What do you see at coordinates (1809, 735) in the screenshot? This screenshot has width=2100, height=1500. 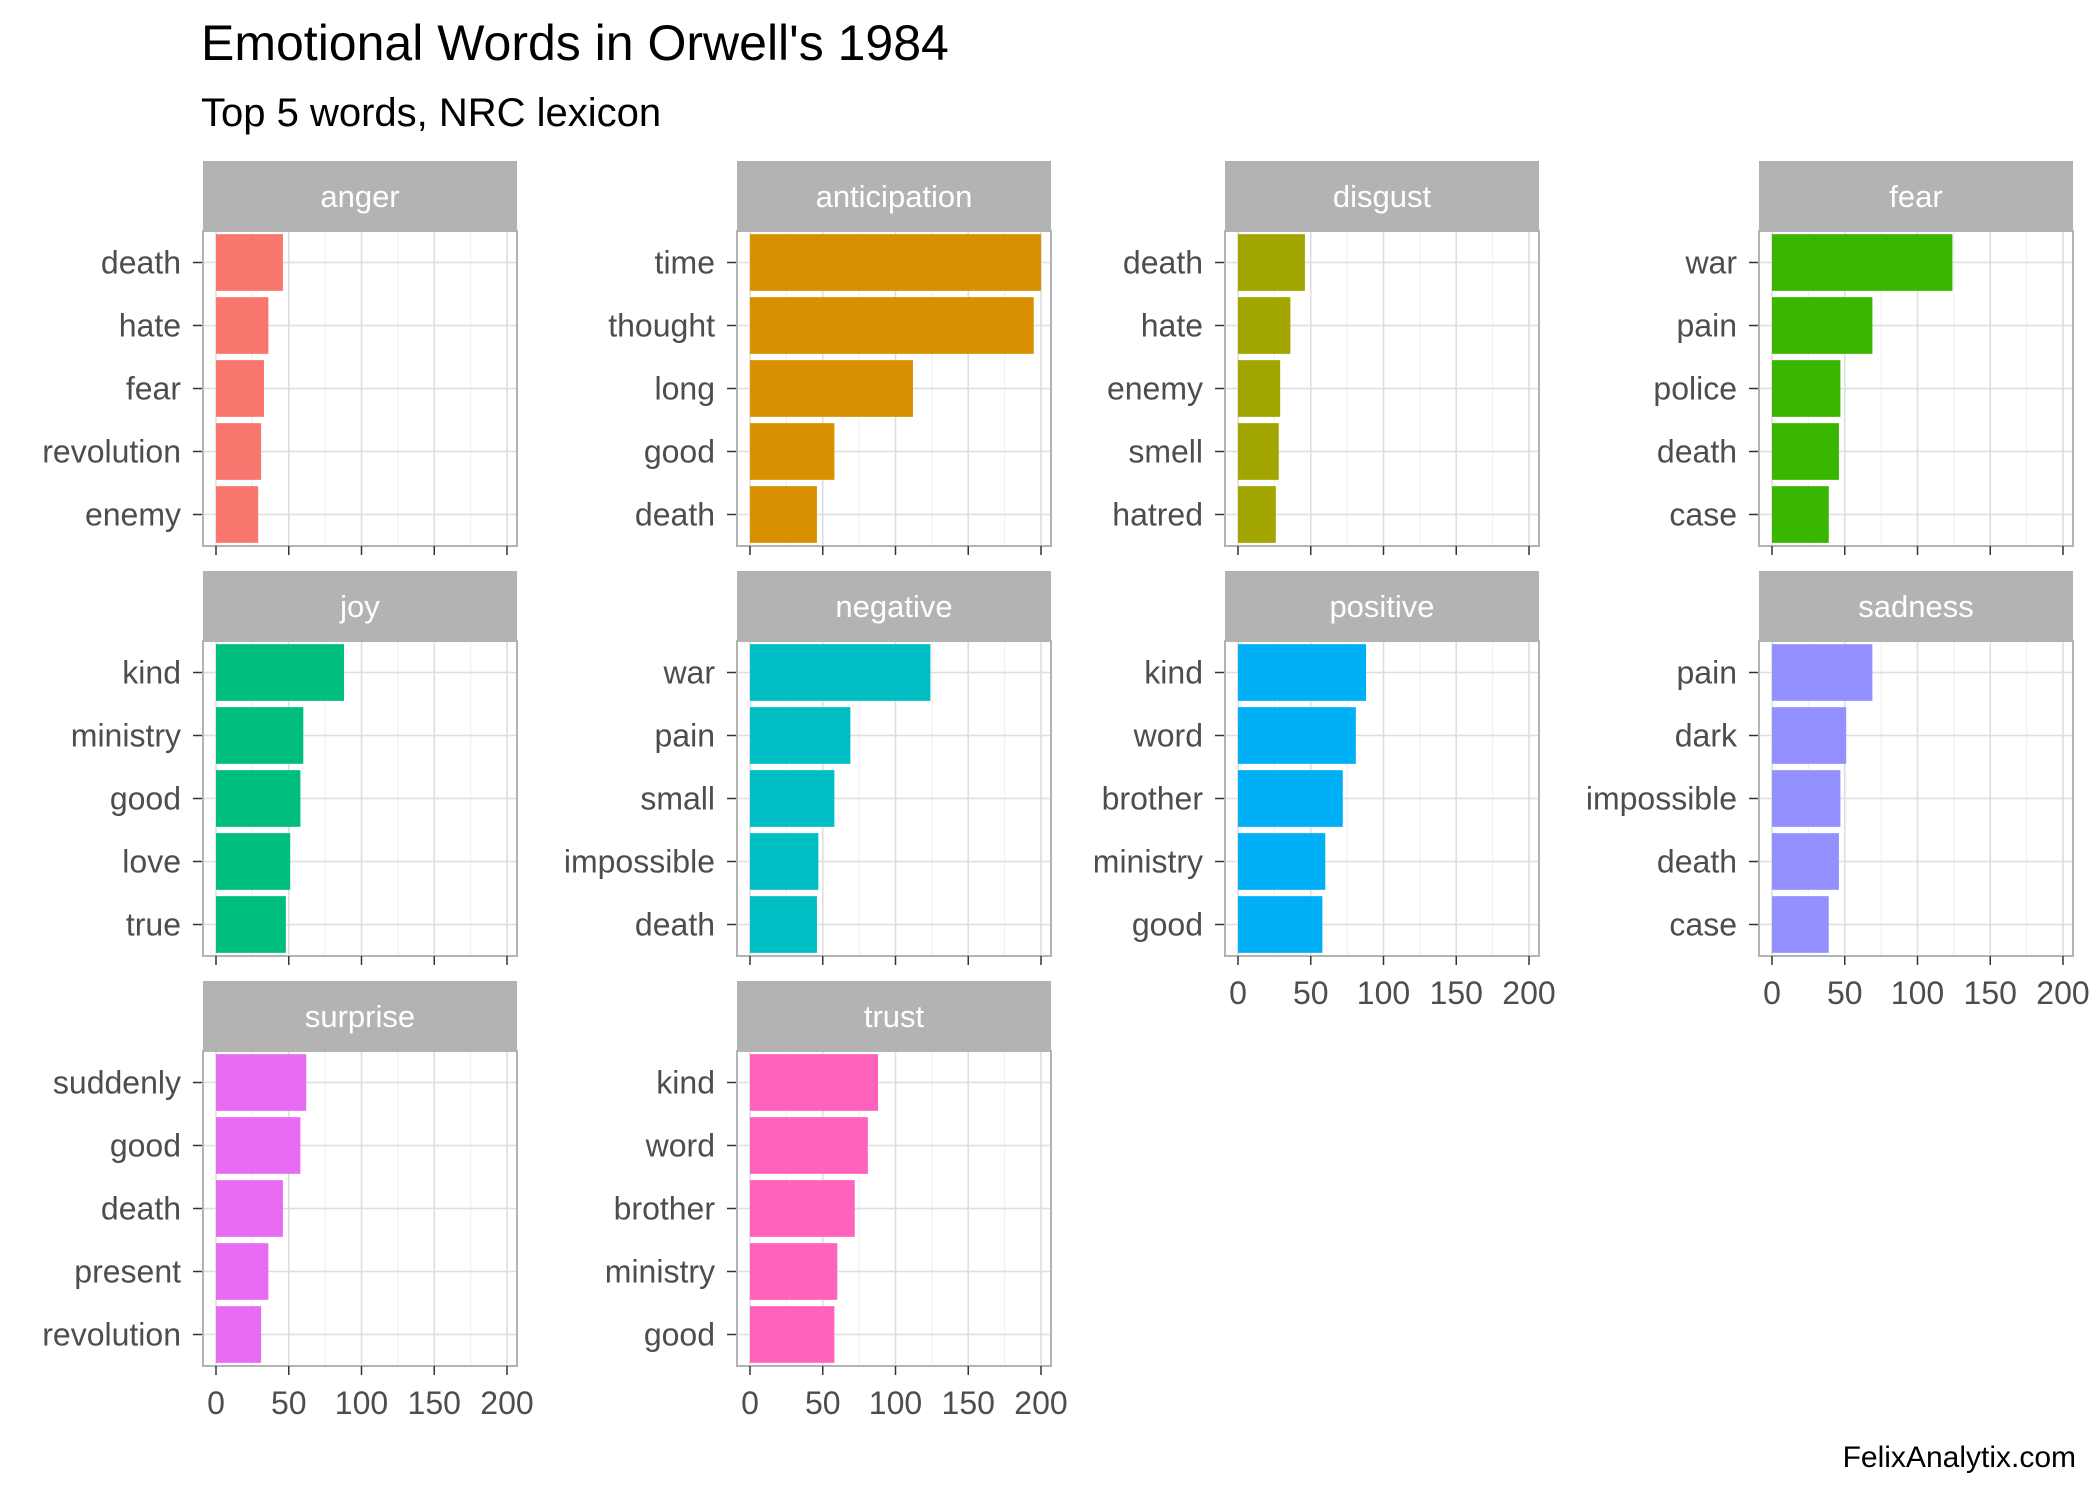 I see `bar-sadness-dark` at bounding box center [1809, 735].